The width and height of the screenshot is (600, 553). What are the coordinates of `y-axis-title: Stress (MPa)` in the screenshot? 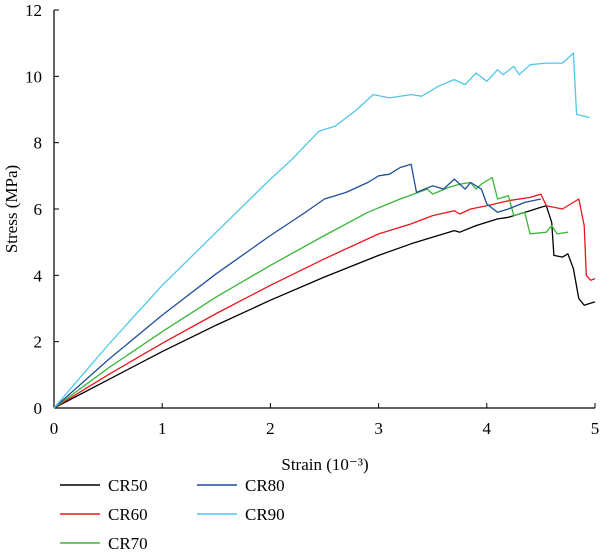 It's located at (11, 209).